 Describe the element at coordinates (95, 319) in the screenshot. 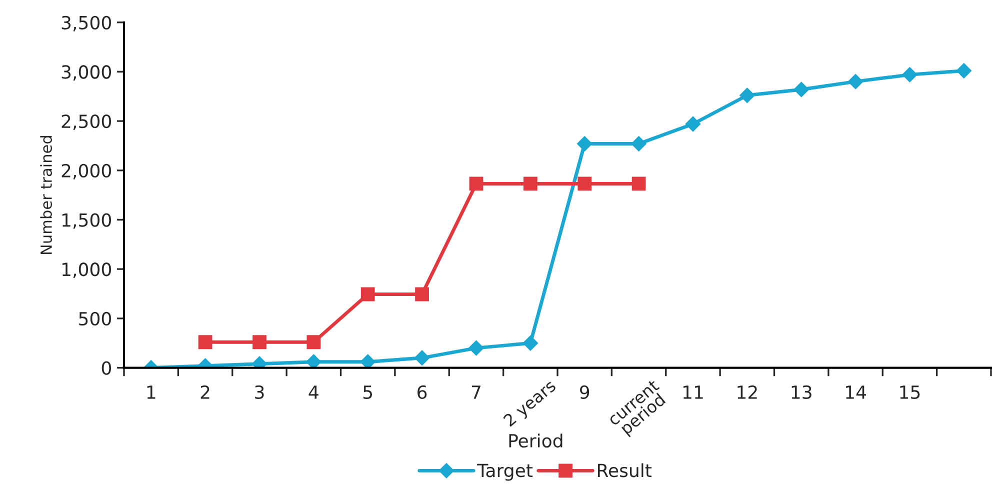

I see `y-tick-label: 500` at that location.